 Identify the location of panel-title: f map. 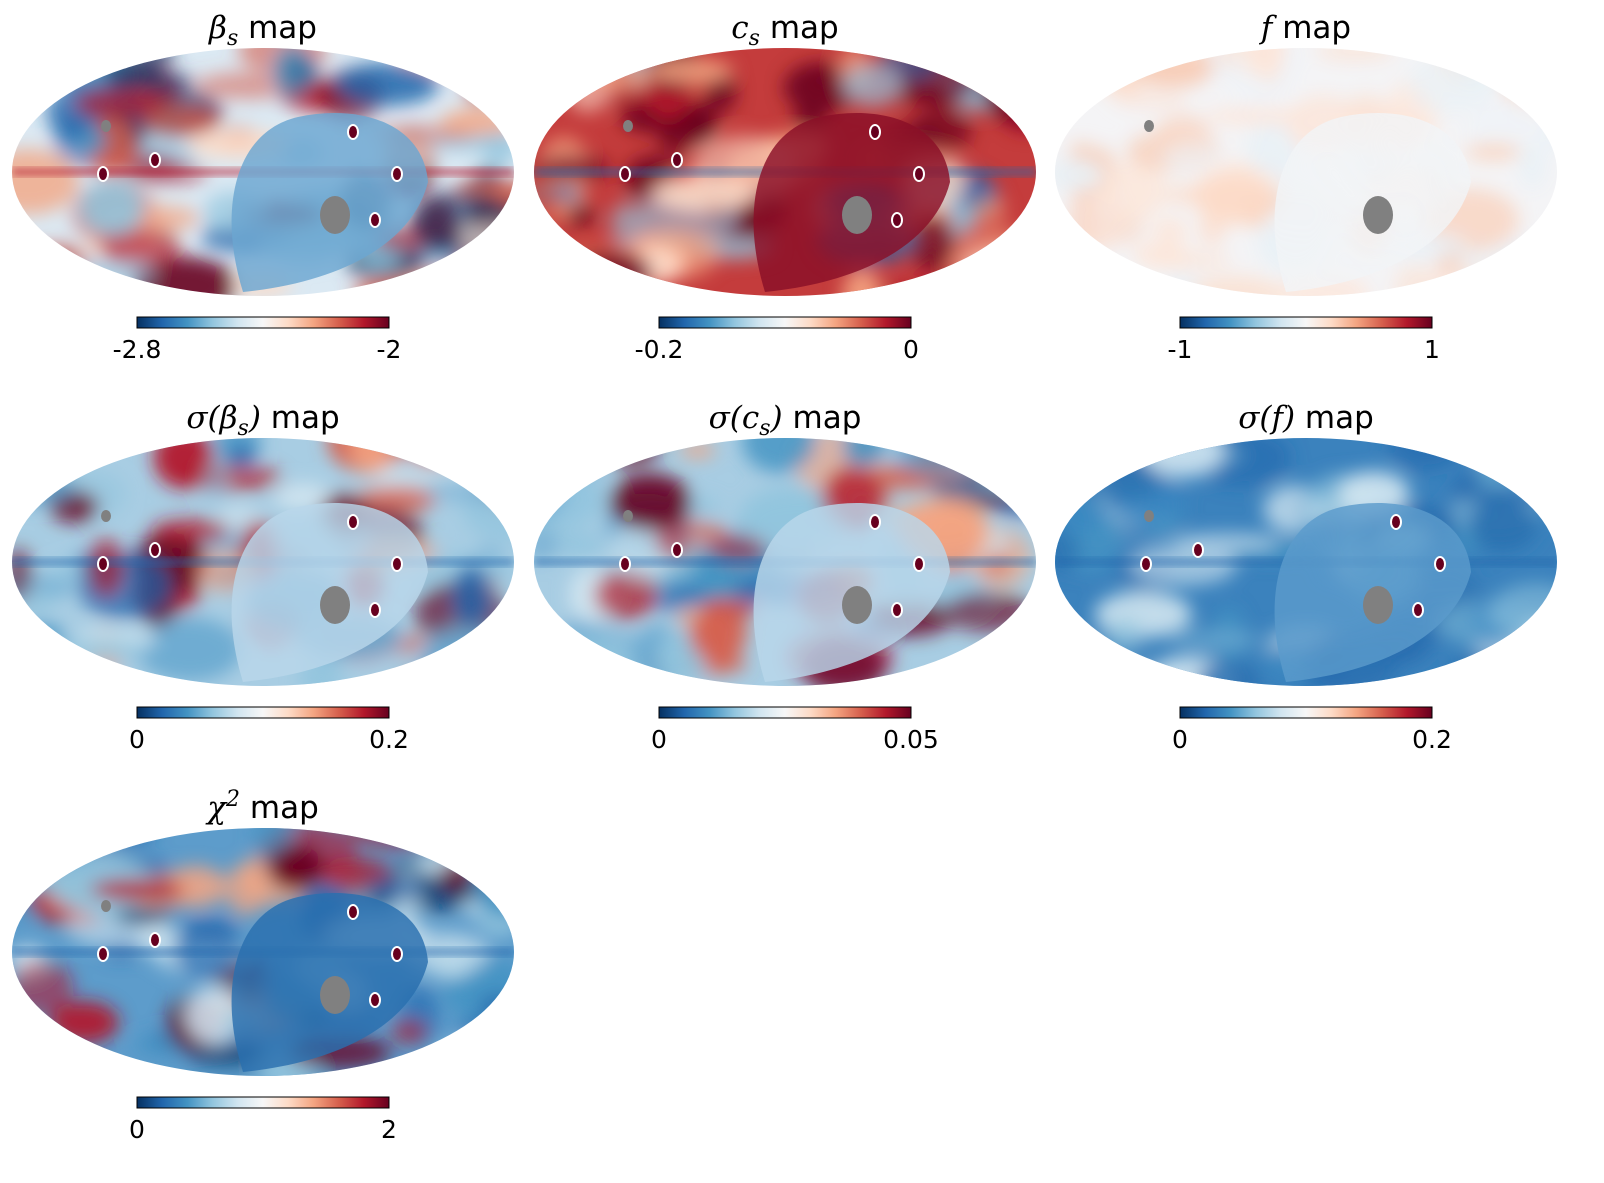
(1305, 28).